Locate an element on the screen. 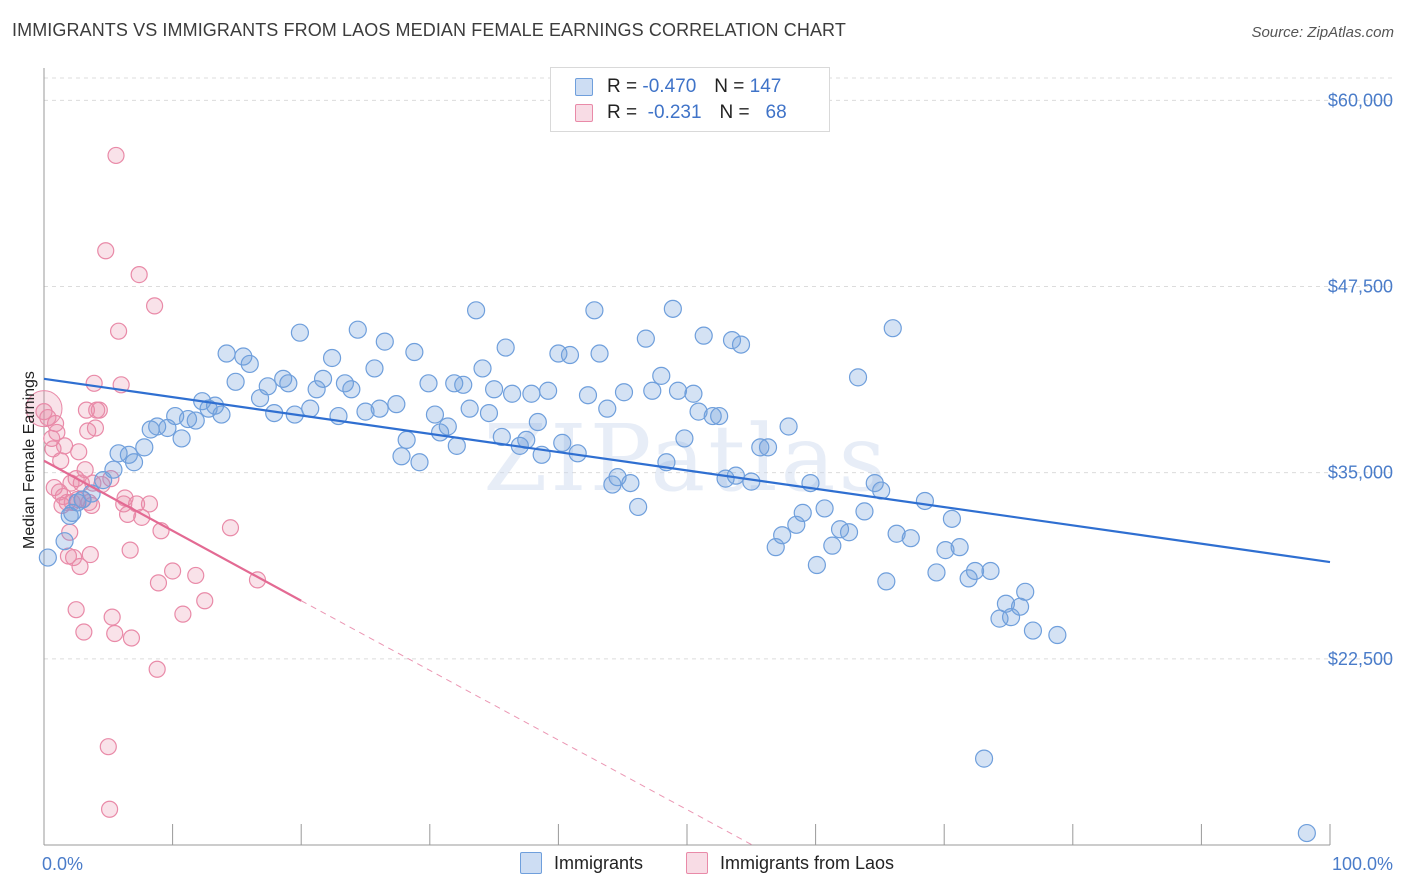  legend-row-laos: R = -0.231 N = 68 is located at coordinates (681, 113).